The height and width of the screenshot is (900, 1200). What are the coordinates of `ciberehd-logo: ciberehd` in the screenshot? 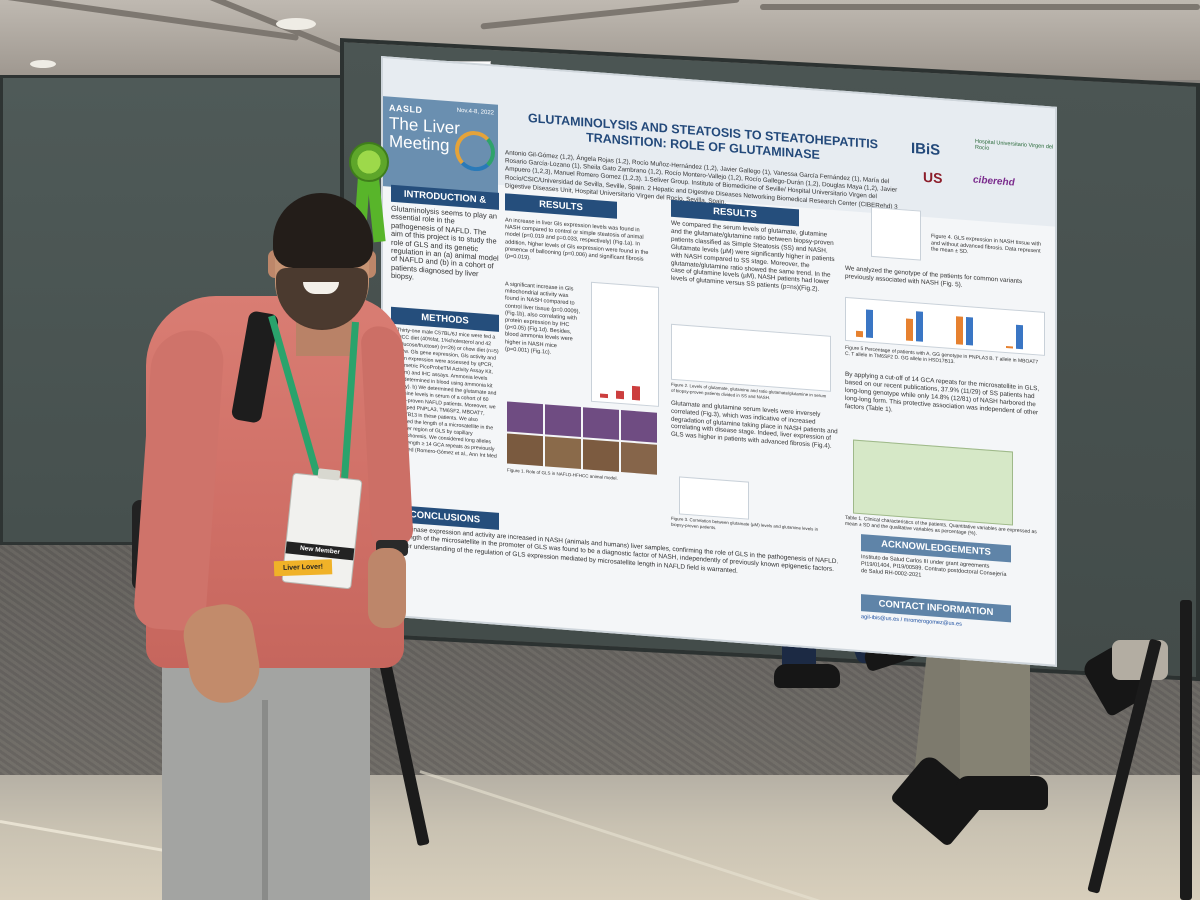 It's located at (994, 181).